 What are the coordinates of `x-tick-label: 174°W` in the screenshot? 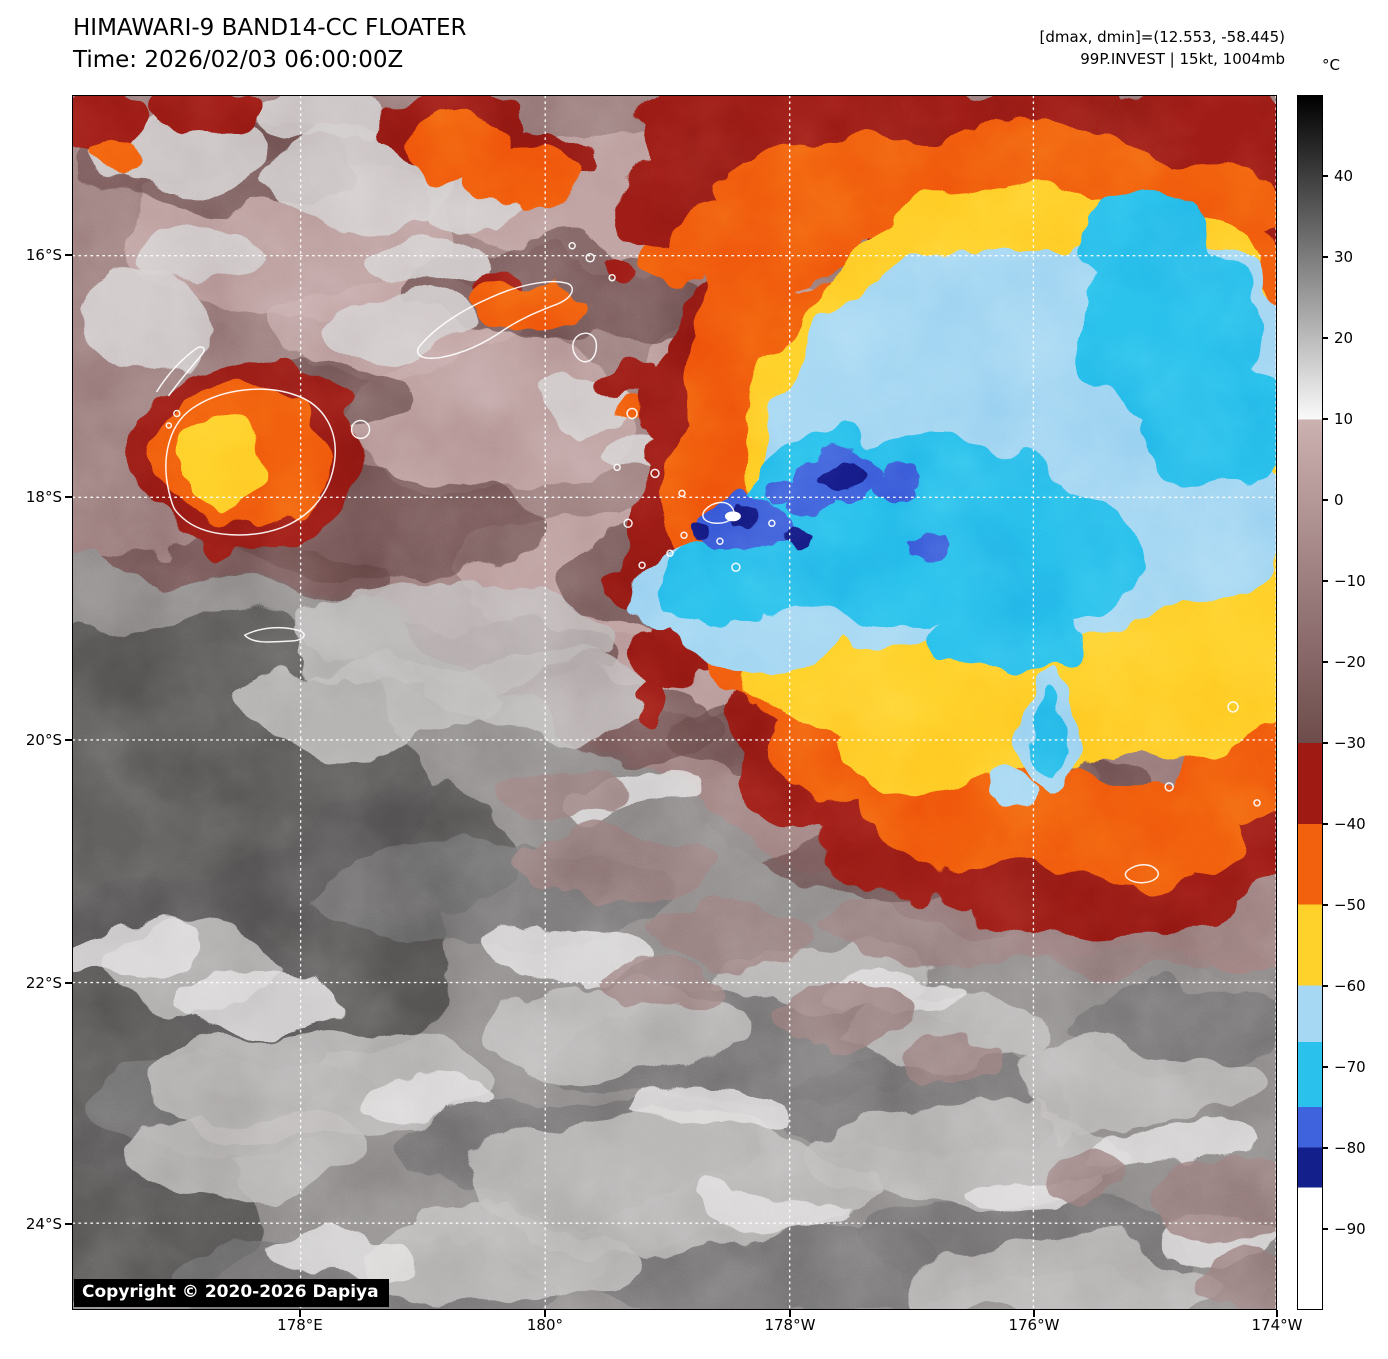 It's located at (1277, 1325).